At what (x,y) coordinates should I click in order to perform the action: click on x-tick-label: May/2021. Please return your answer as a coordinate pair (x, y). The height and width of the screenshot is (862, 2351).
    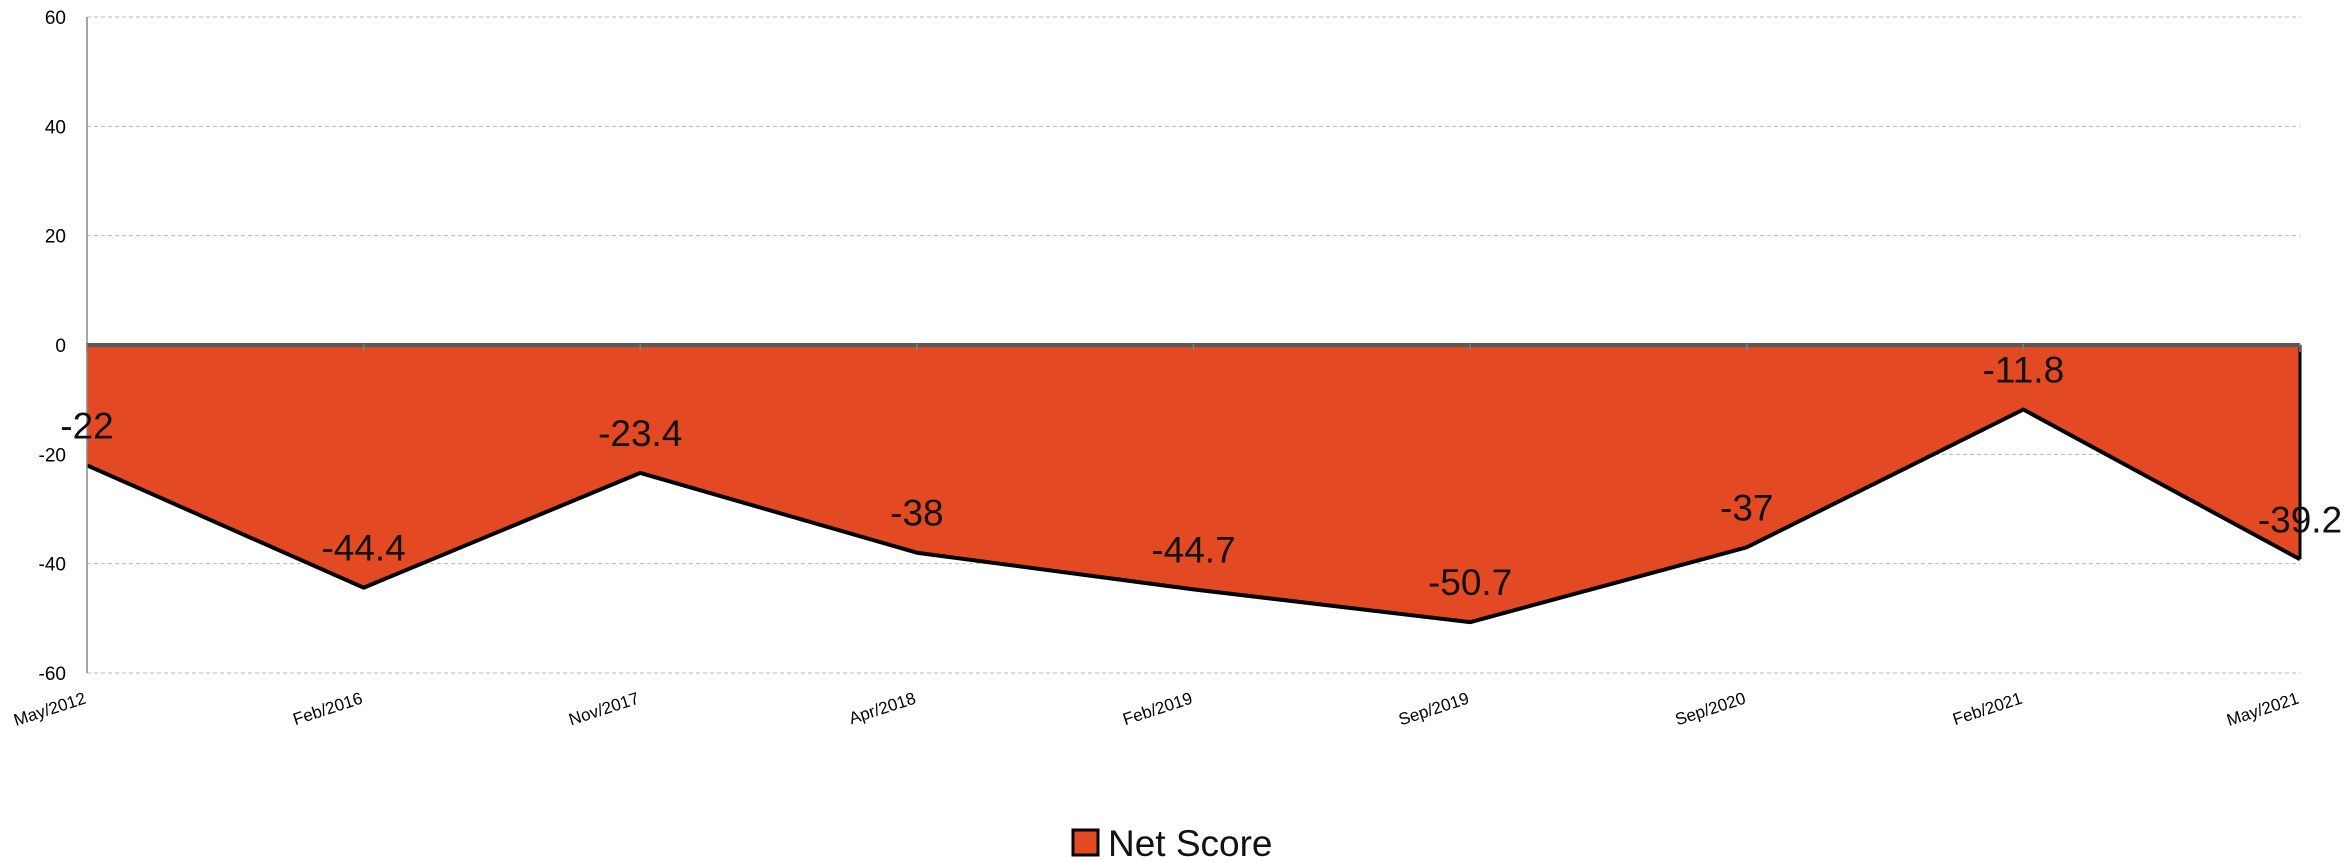
    Looking at the image, I should click on (2262, 709).